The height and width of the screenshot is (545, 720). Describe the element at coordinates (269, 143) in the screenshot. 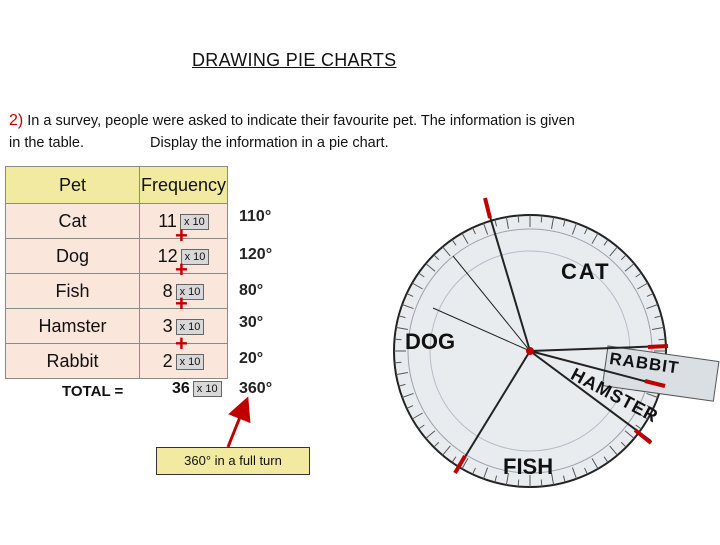

I see `question-line2b: Display the information in a pie chart.` at that location.